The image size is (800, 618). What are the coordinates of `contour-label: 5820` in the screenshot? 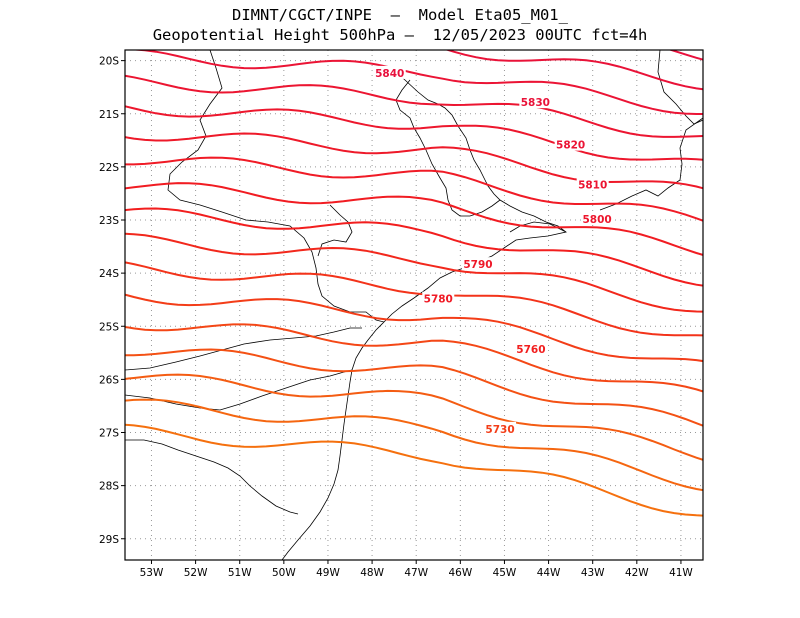 It's located at (570, 146).